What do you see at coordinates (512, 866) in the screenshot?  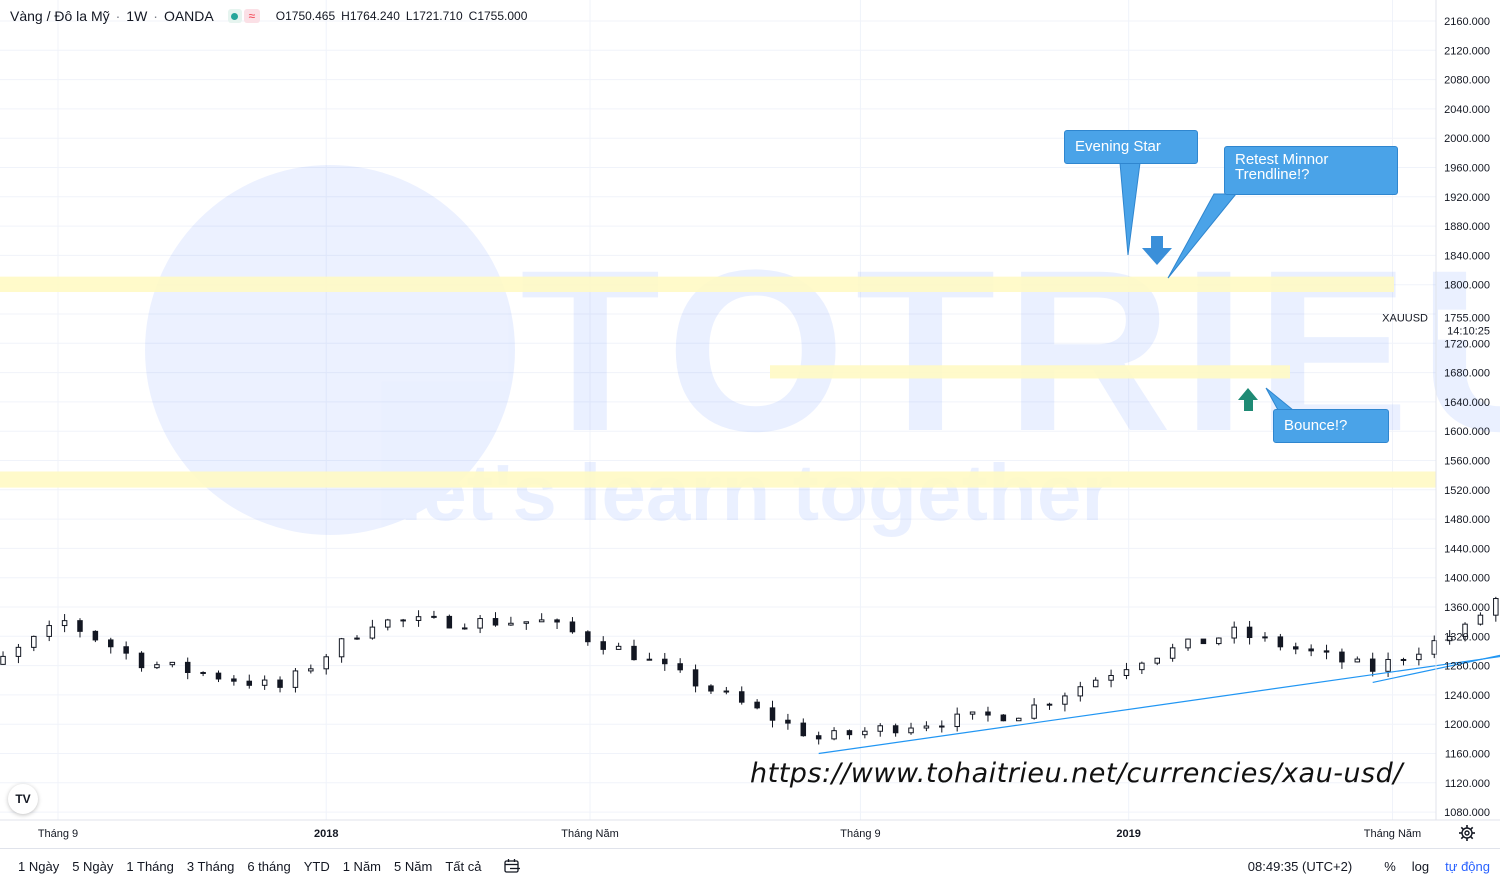 I see `goto-date-icon` at bounding box center [512, 866].